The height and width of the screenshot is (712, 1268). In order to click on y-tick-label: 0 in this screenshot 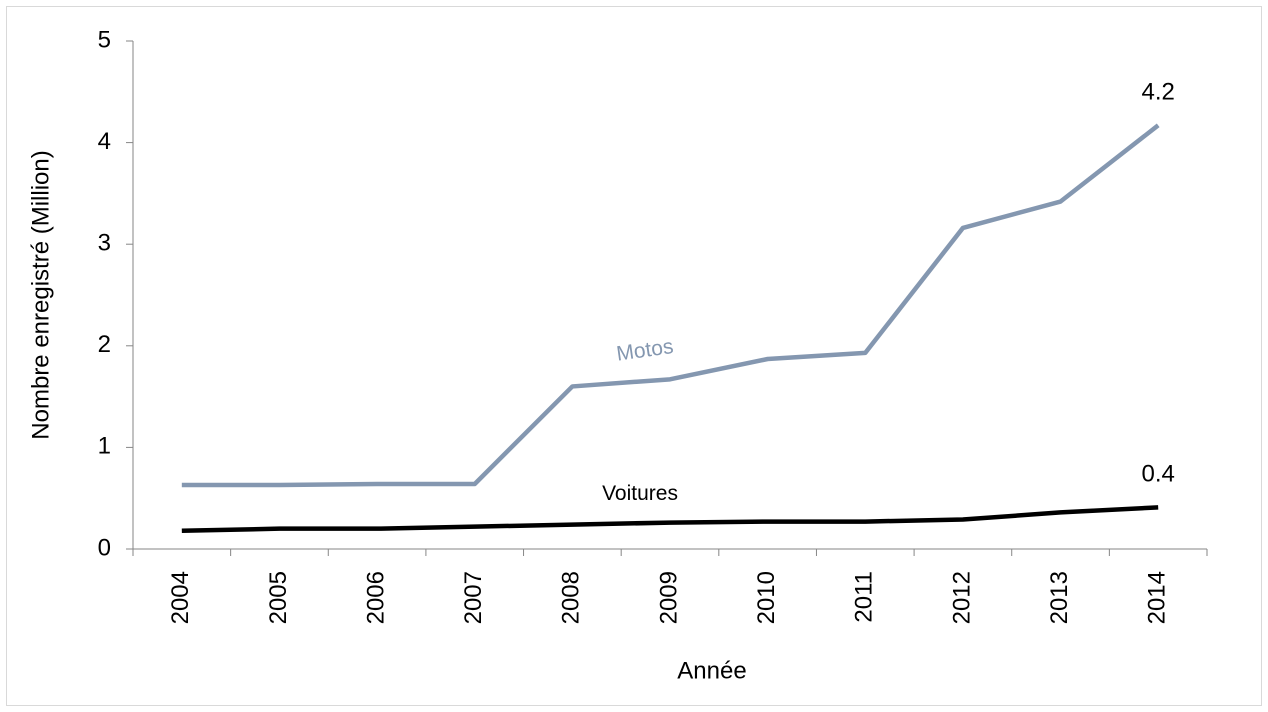, I will do `click(104, 547)`.